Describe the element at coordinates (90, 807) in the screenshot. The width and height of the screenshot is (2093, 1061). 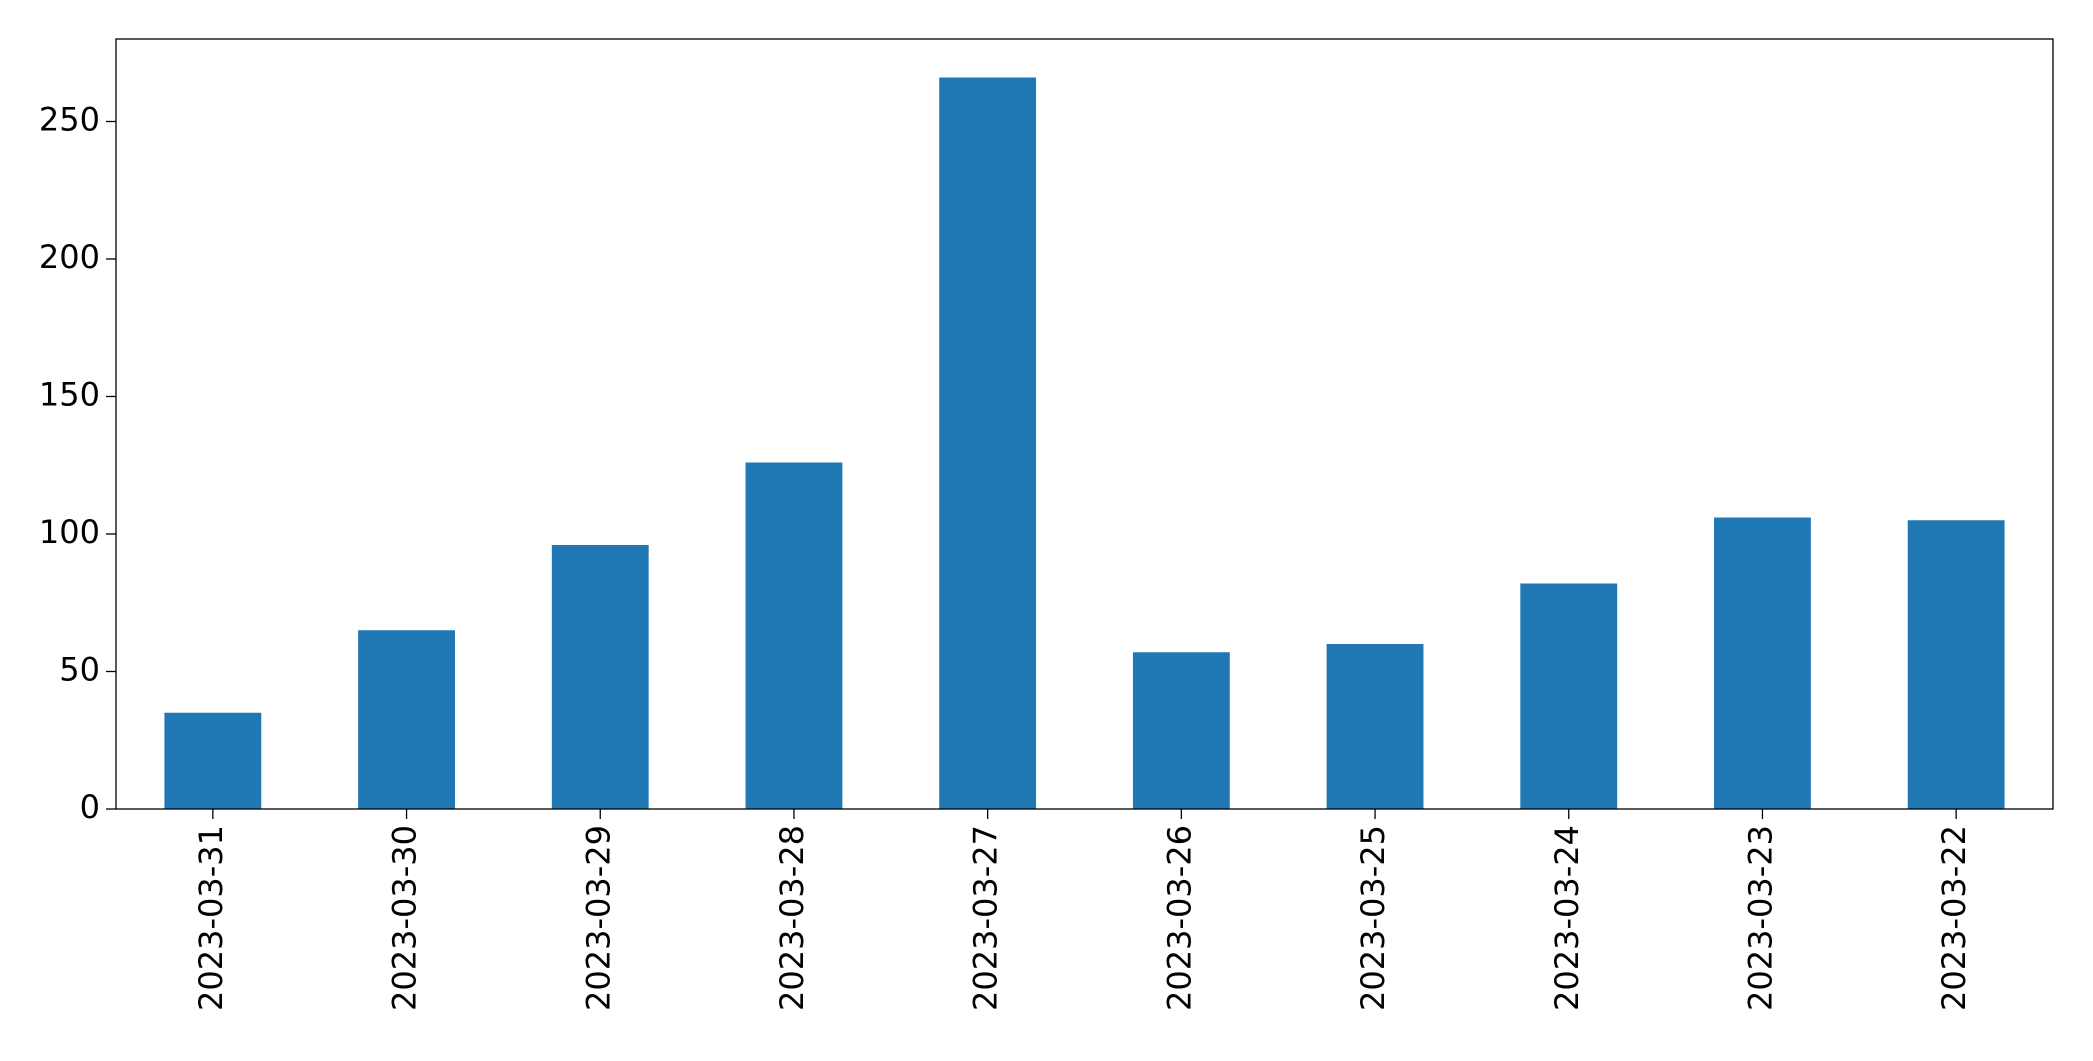
I see `y-tick-label: 0` at that location.